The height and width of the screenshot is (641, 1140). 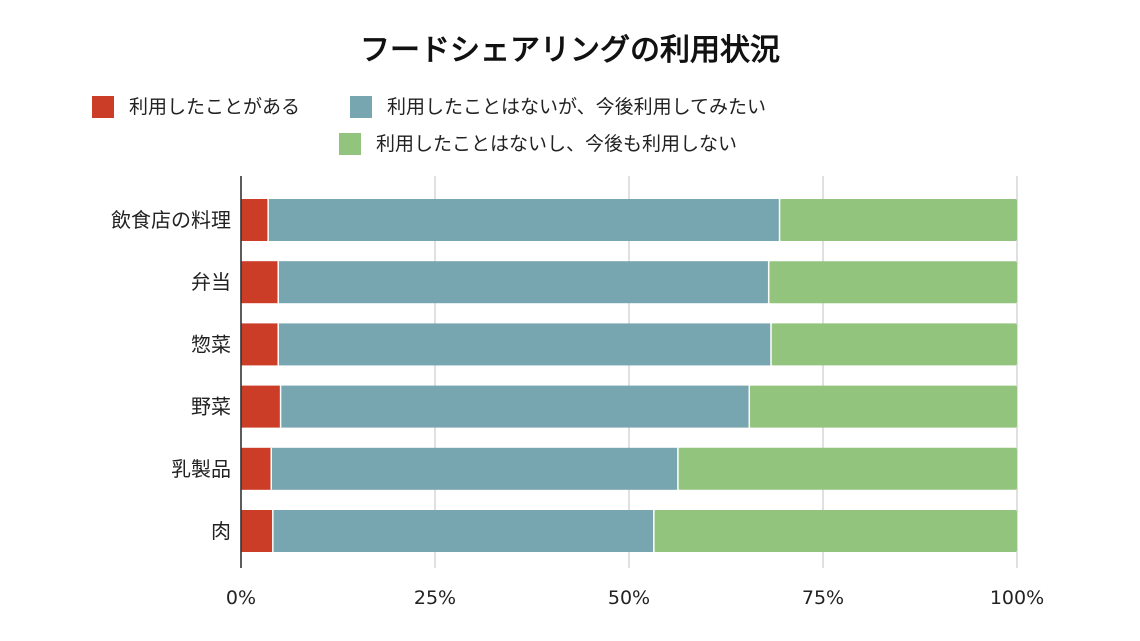 What do you see at coordinates (171, 220) in the screenshot?
I see `category-label: 飲食店の料理` at bounding box center [171, 220].